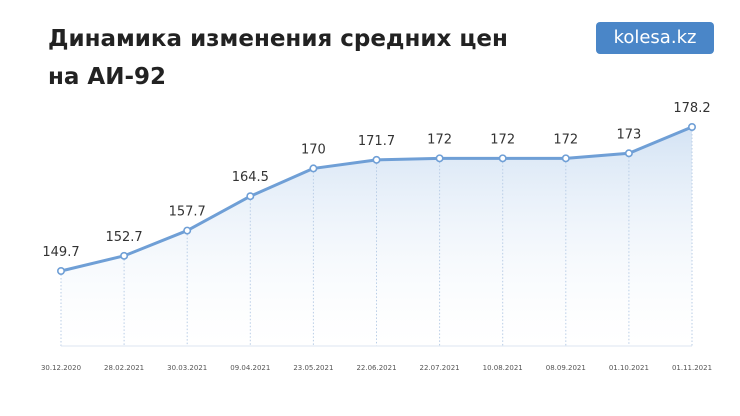  What do you see at coordinates (124, 368) in the screenshot?
I see `x-tick-label: 28.02.2021` at bounding box center [124, 368].